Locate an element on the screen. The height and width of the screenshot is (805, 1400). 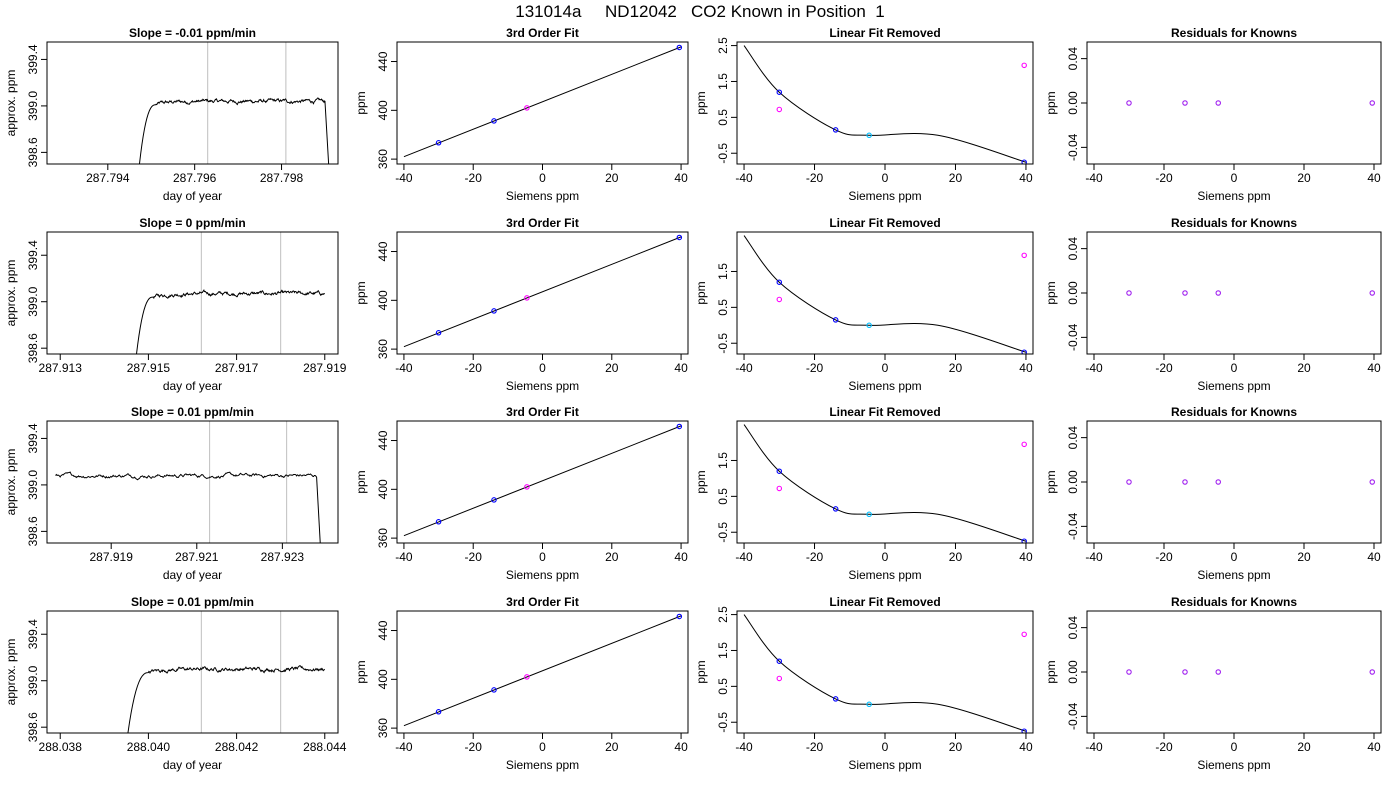
y-tick-label: 2.5 is located at coordinates (723, 614).